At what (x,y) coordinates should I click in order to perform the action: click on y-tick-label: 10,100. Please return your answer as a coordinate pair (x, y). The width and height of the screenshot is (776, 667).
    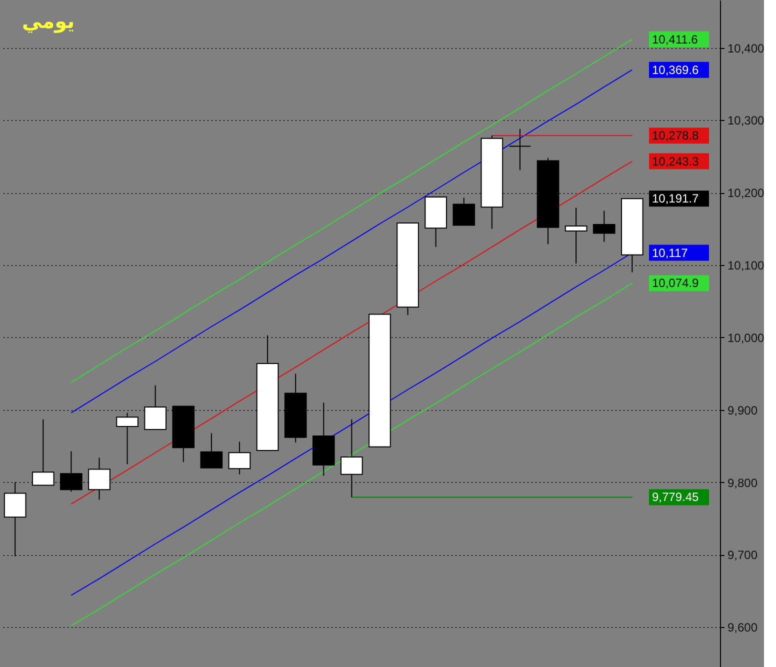
    Looking at the image, I should click on (746, 265).